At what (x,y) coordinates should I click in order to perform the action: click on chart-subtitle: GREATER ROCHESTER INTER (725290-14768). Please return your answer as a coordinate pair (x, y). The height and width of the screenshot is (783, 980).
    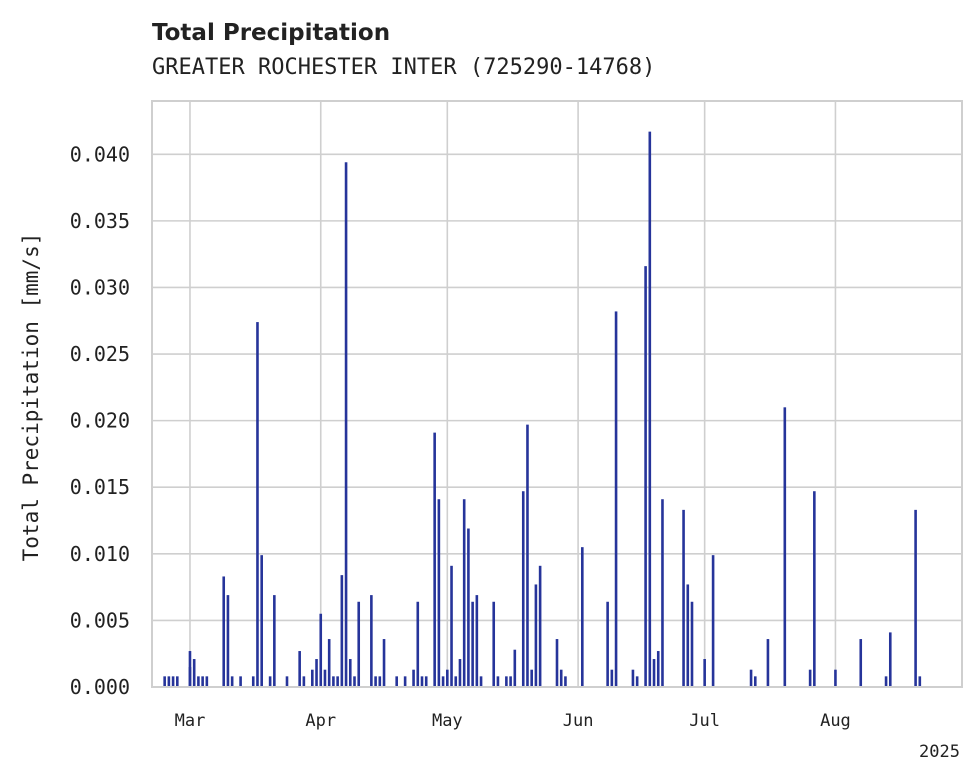
    Looking at the image, I should click on (403, 67).